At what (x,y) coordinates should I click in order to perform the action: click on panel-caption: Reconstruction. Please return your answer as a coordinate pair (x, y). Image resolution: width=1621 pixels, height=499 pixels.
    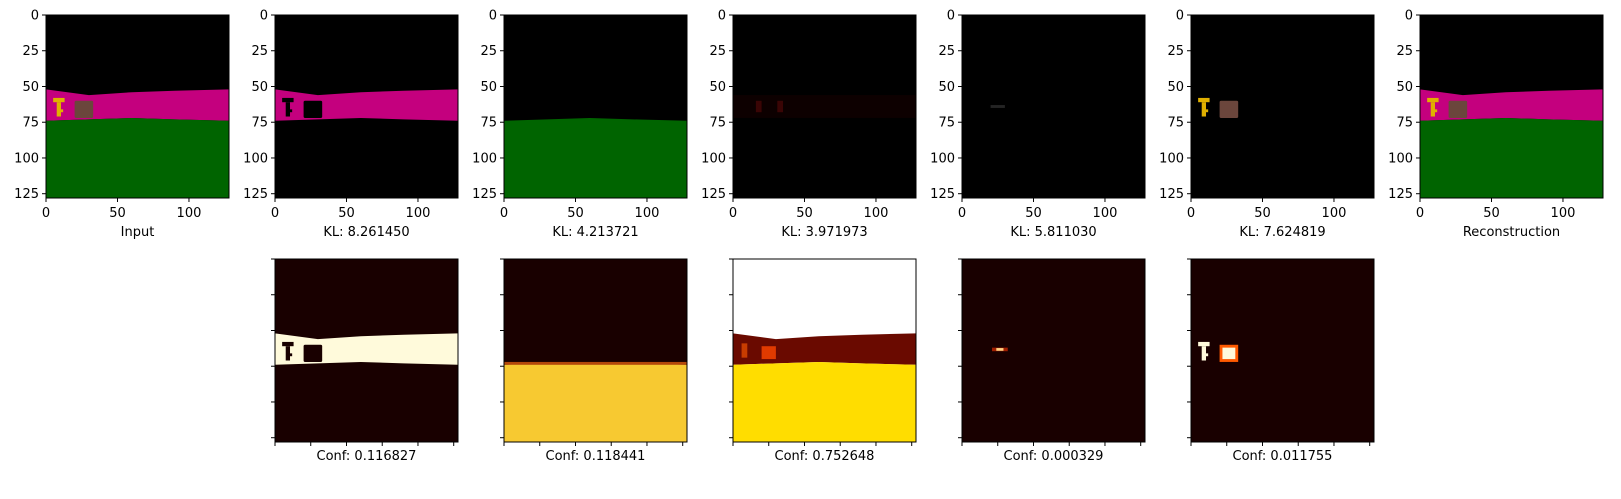
    Looking at the image, I should click on (1511, 232).